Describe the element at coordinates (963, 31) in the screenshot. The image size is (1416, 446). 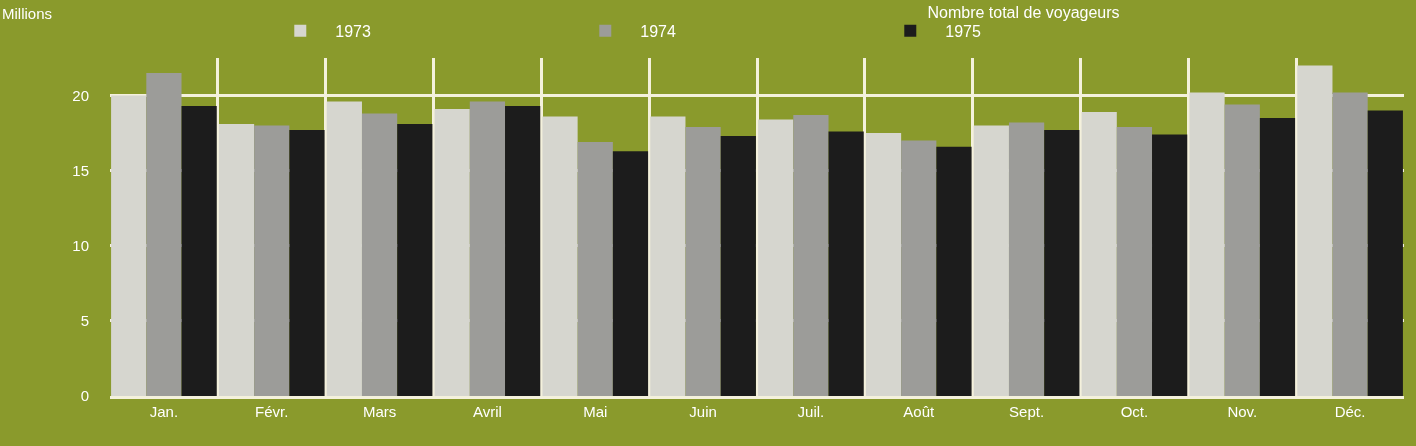
I see `legend-label: 1975` at that location.